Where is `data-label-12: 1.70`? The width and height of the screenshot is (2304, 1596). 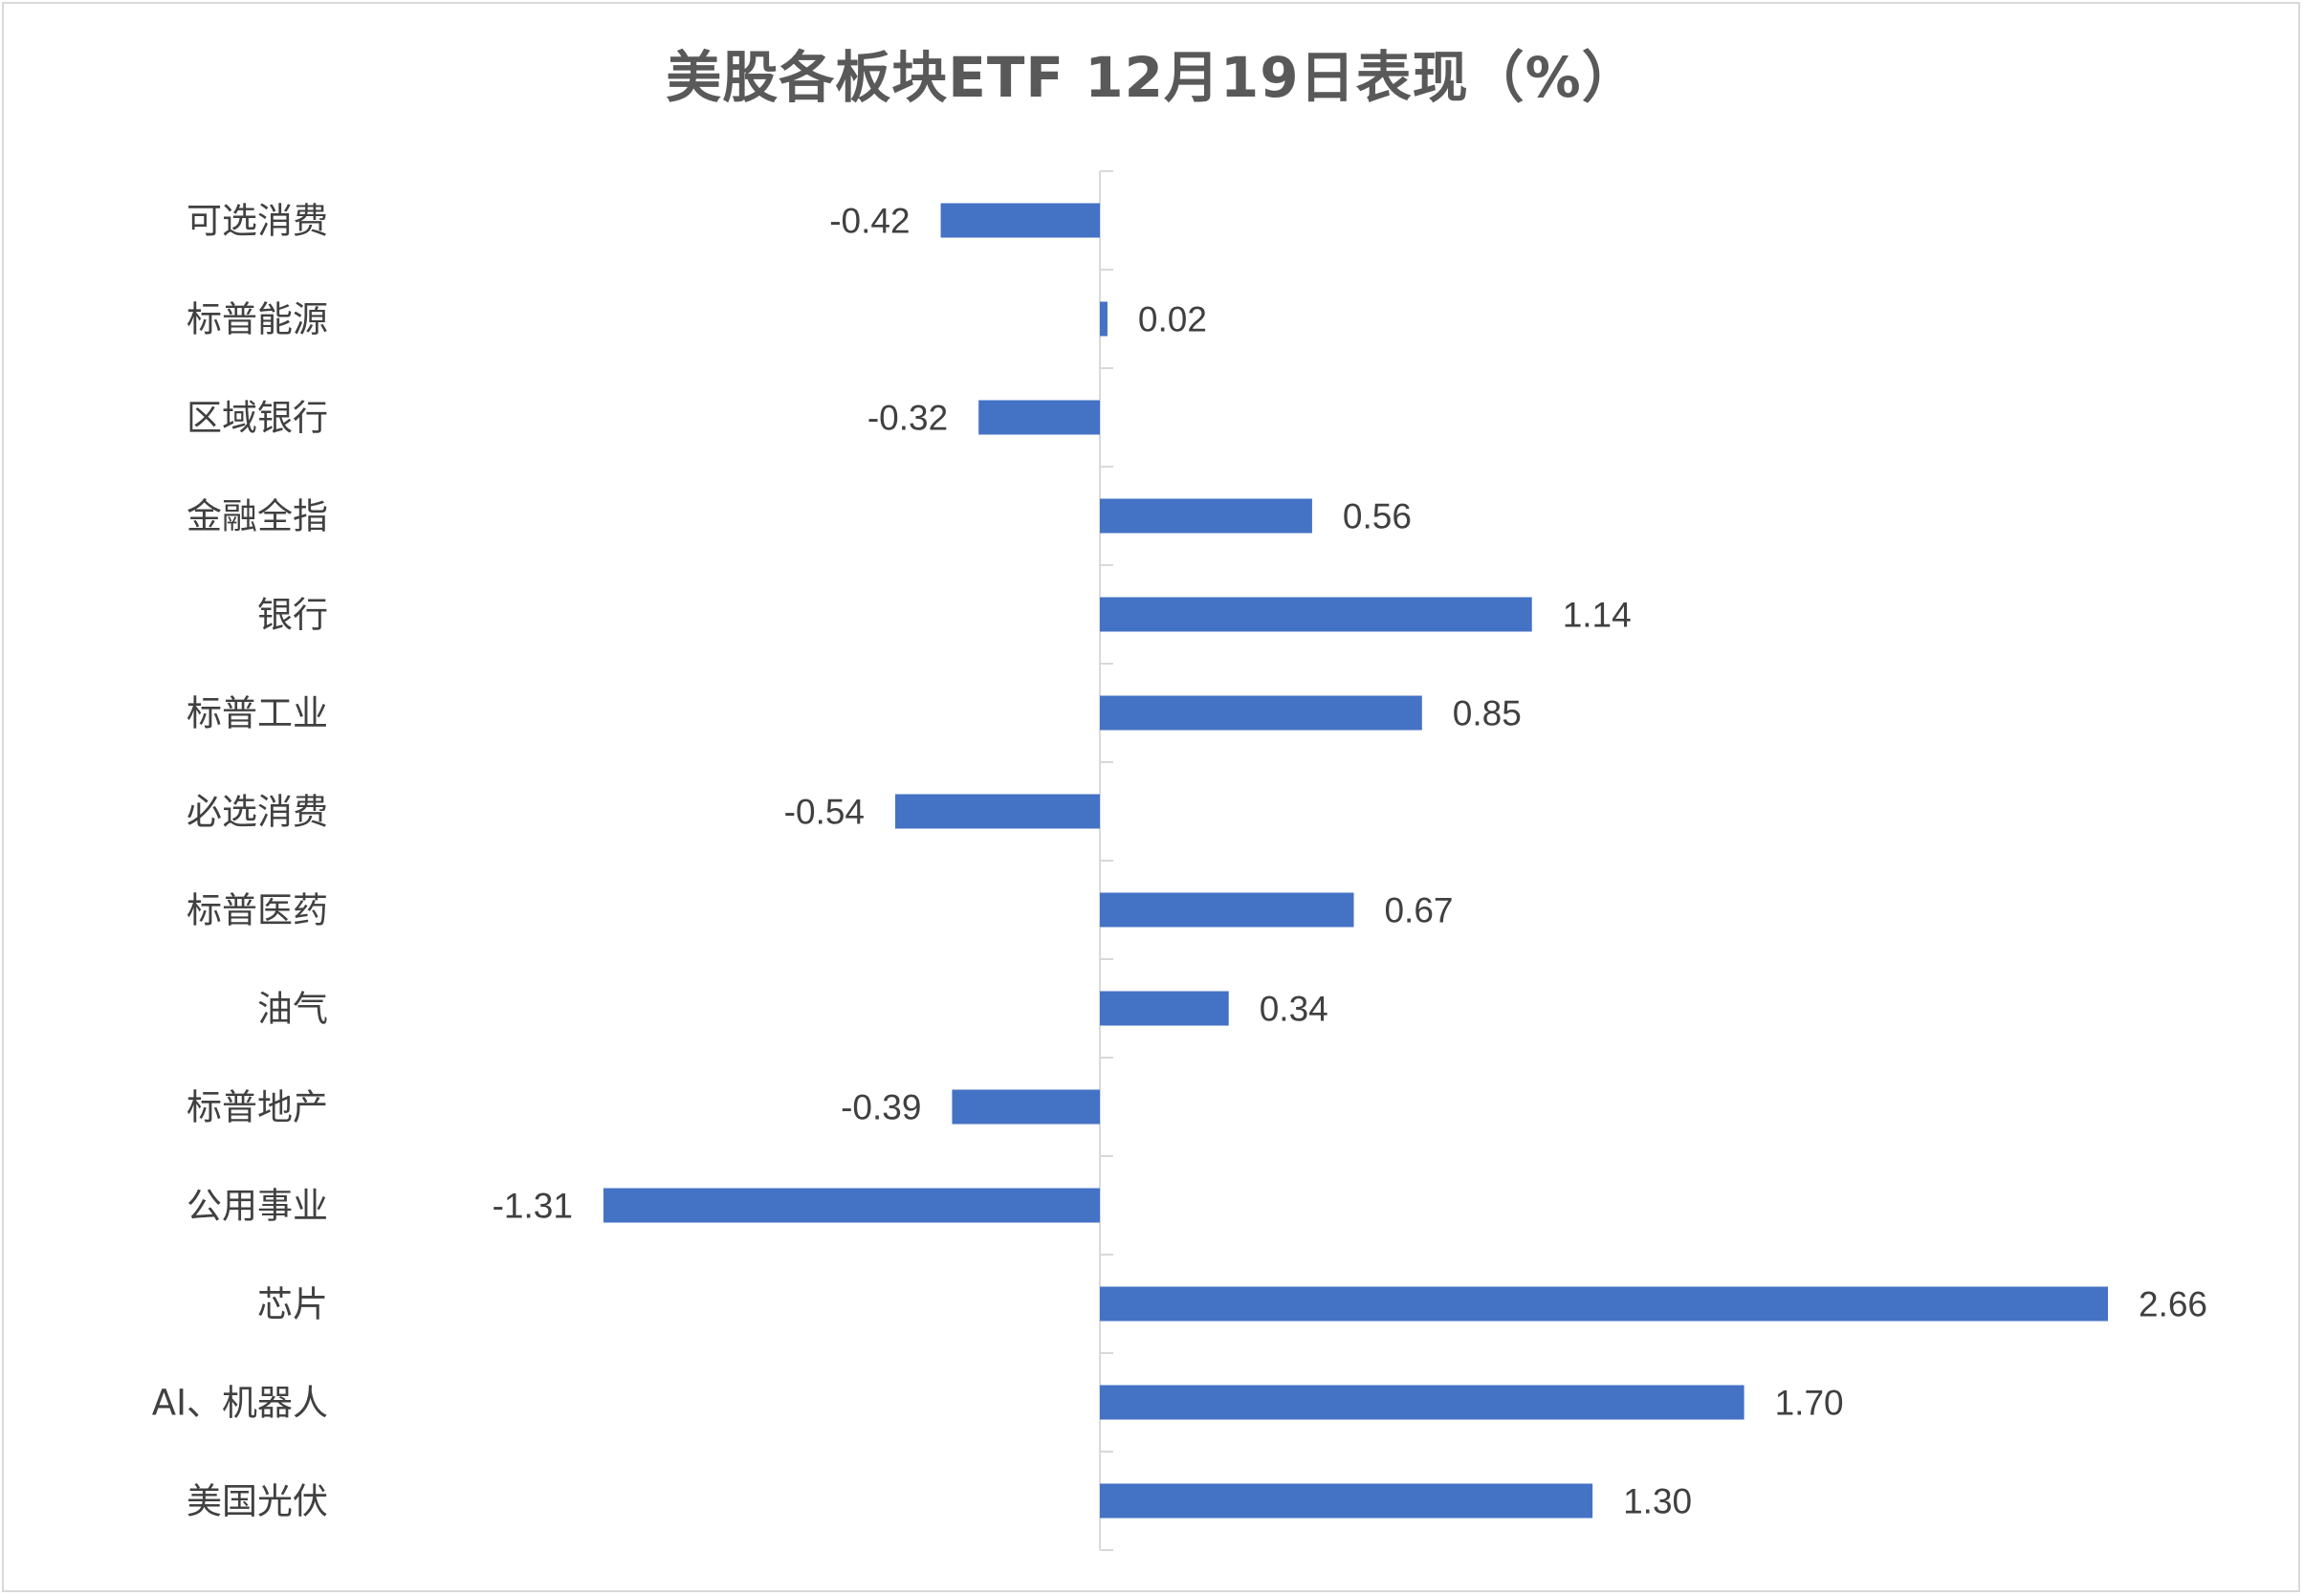
data-label-12: 1.70 is located at coordinates (1810, 1403).